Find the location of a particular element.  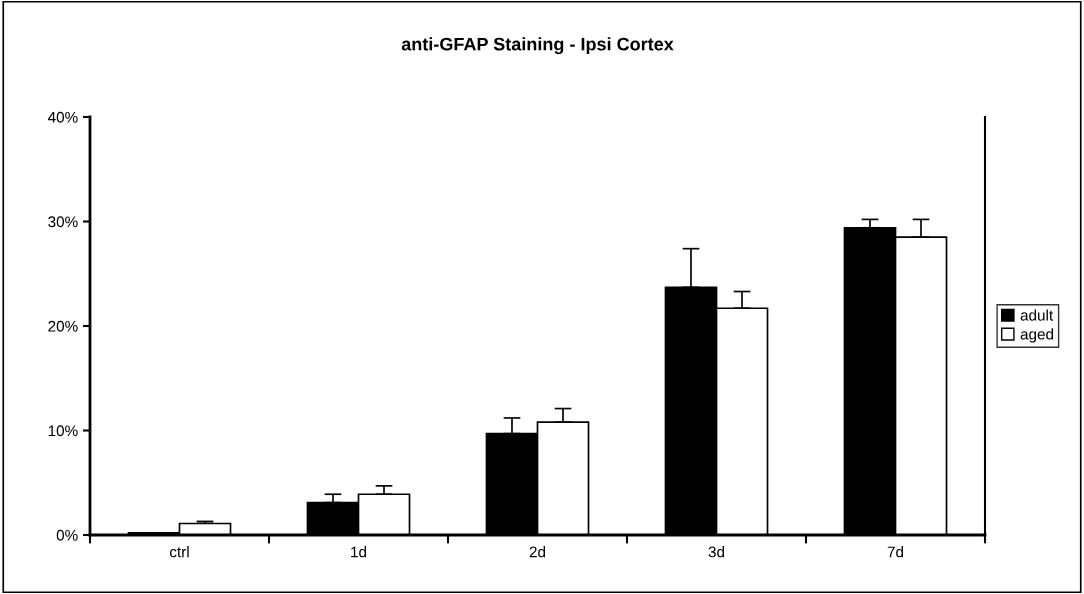

chart-title: anti-GFAP Staining - Ipsi Cortex is located at coordinates (537, 46).